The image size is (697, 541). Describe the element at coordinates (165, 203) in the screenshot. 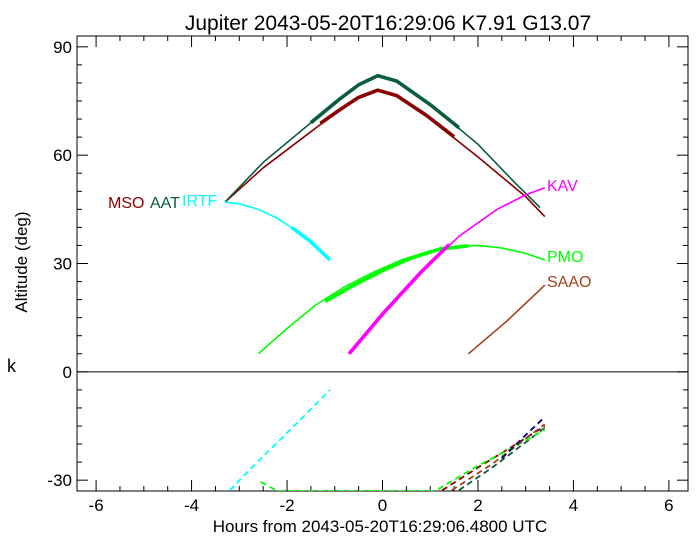

I see `label-aat: AAT` at that location.